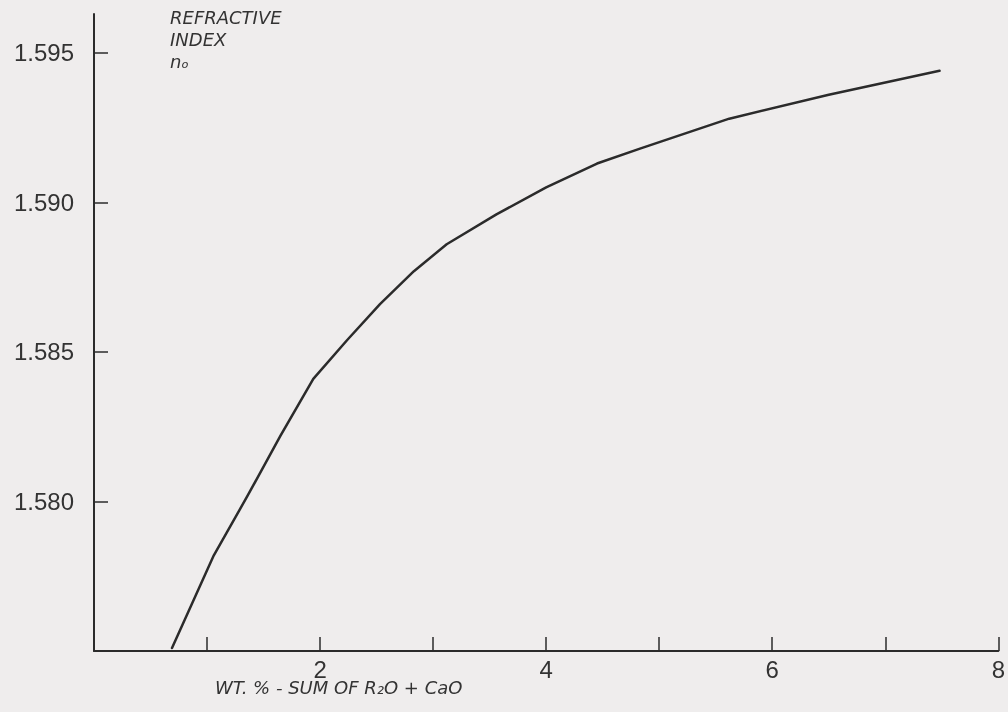 The height and width of the screenshot is (712, 1008). I want to click on y-tick-label: 1.585, so click(43, 352).